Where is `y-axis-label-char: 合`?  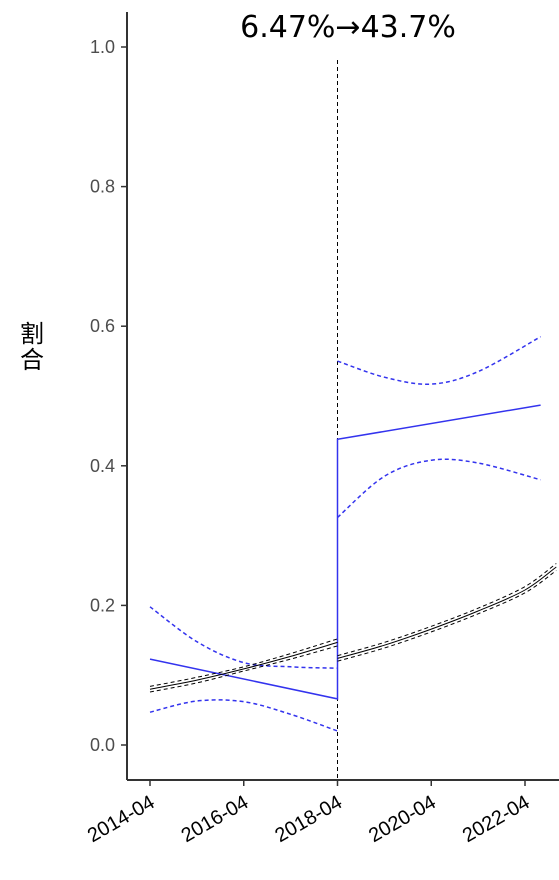
y-axis-label-char: 合 is located at coordinates (32, 360).